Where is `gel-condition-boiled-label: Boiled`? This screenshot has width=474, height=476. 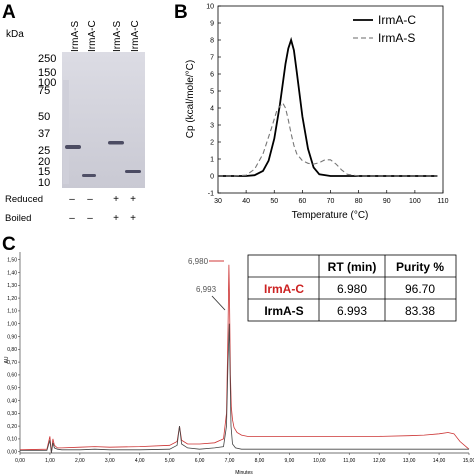
gel-condition-boiled-label: Boiled is located at coordinates (18, 218).